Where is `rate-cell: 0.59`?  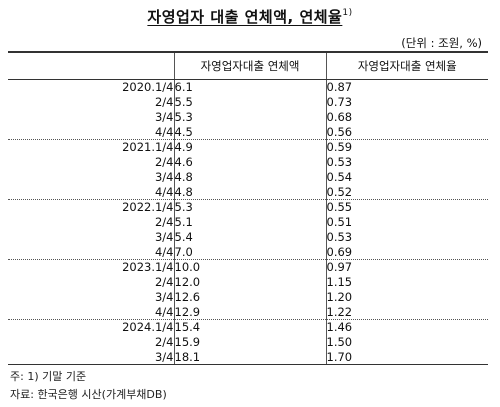
rate-cell: 0.59 is located at coordinates (406, 147).